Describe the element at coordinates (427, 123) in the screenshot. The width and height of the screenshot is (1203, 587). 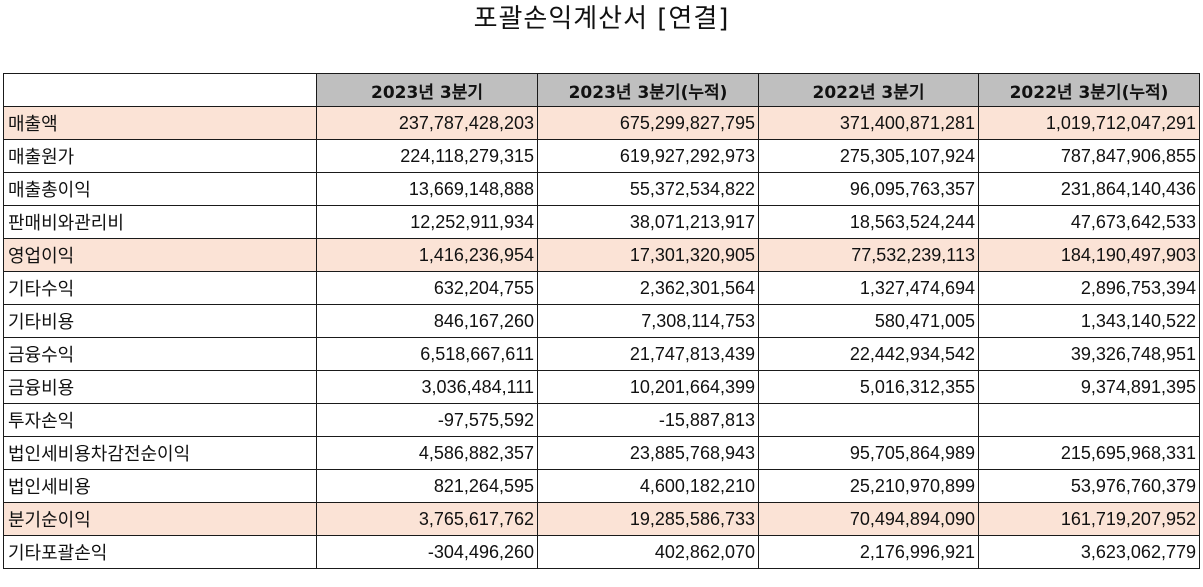
I see `value-cell: 237,787,428,203` at that location.